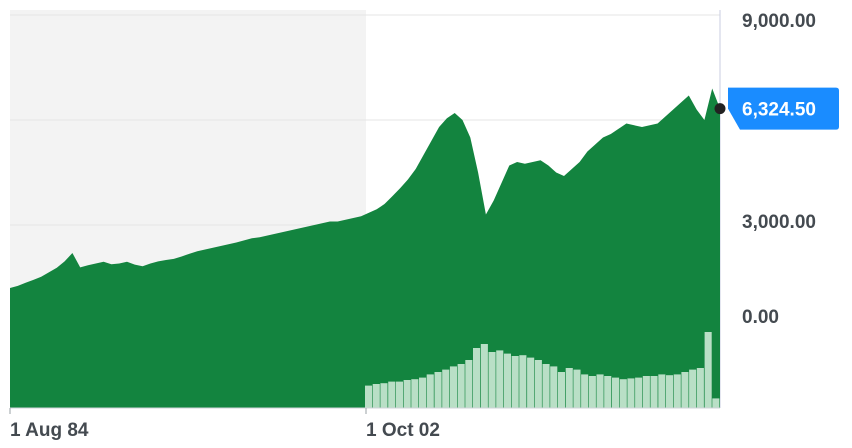  I want to click on last-value-label: 6,324.50, so click(779, 110).